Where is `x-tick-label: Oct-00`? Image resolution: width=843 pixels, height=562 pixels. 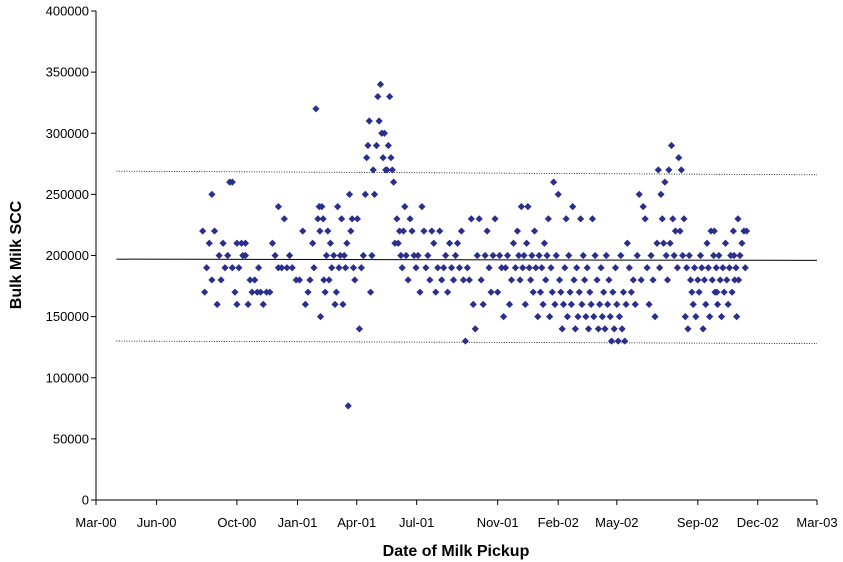 x-tick-label: Oct-00 is located at coordinates (236, 522).